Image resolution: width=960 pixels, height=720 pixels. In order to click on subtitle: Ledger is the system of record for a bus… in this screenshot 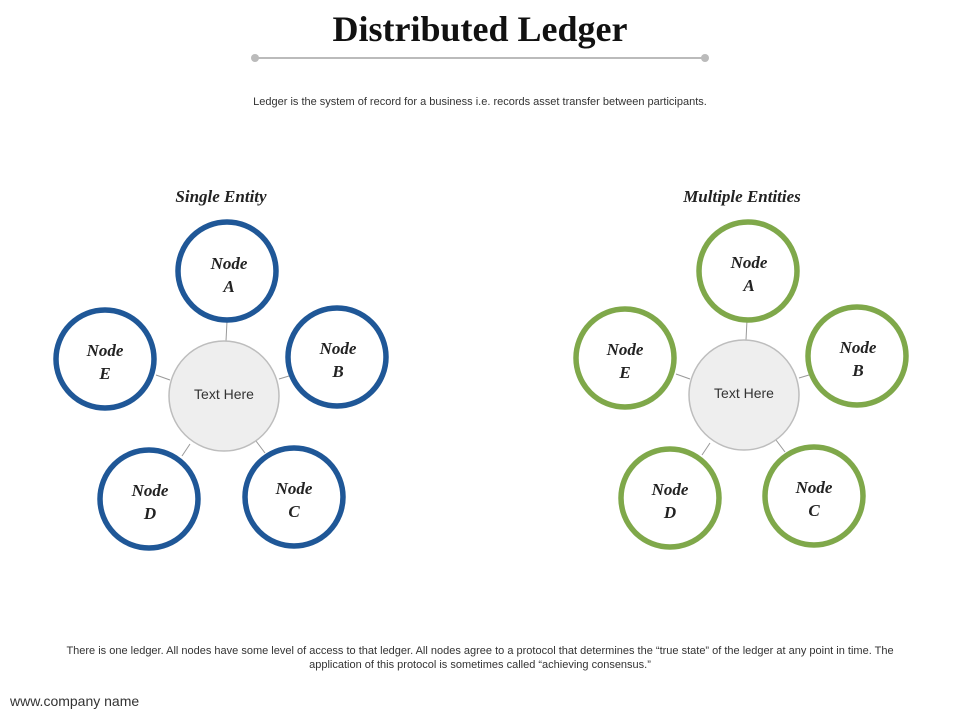, I will do `click(480, 102)`.